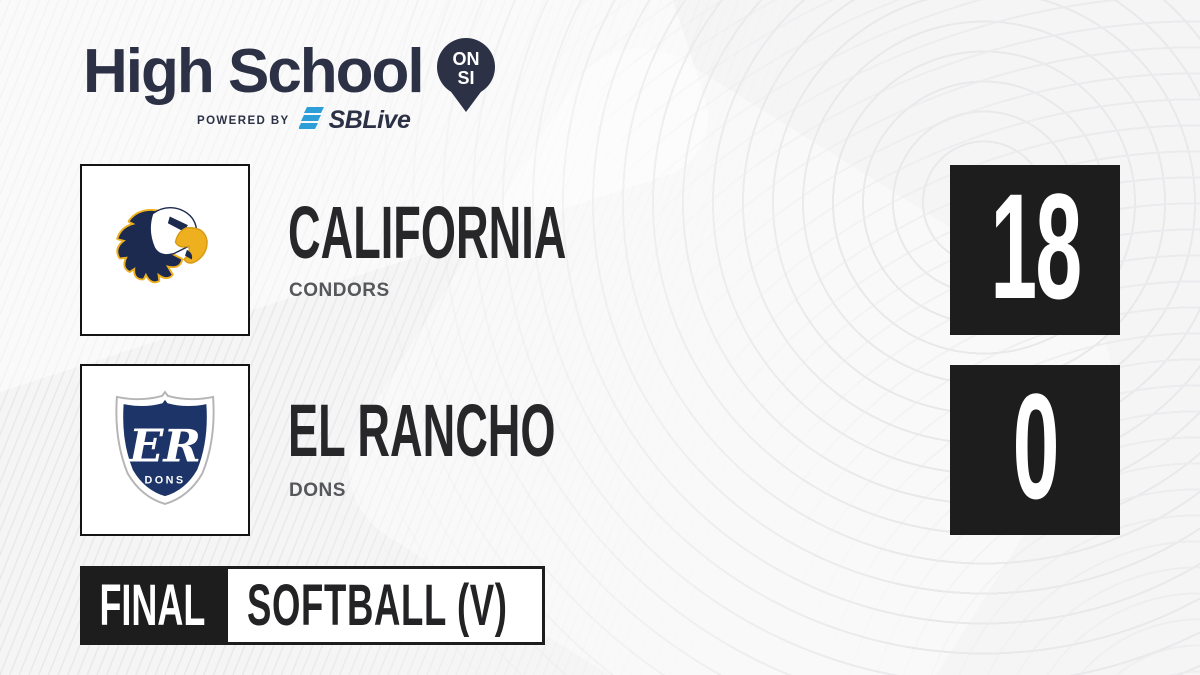  I want to click on sblive-logo: SBLive, so click(354, 120).